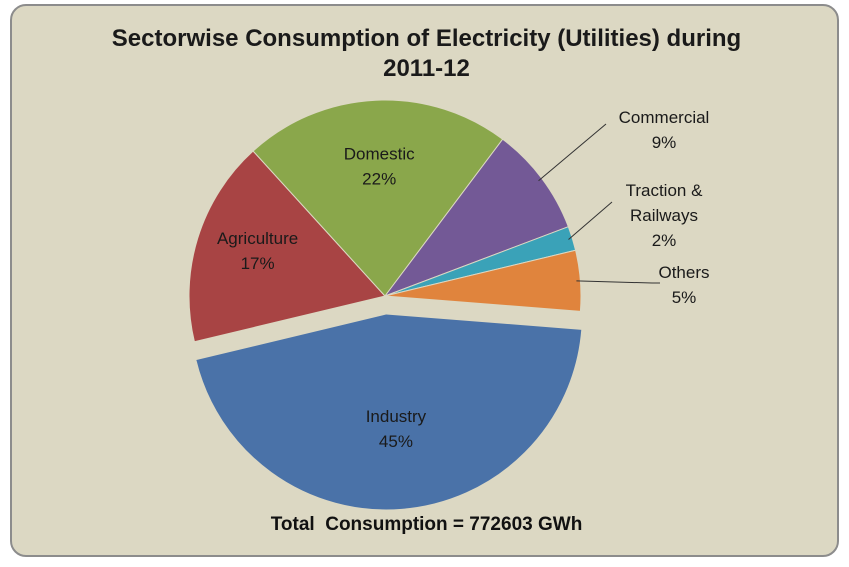 This screenshot has height=567, width=849. I want to click on slice-percent-commercial: 9%, so click(664, 142).